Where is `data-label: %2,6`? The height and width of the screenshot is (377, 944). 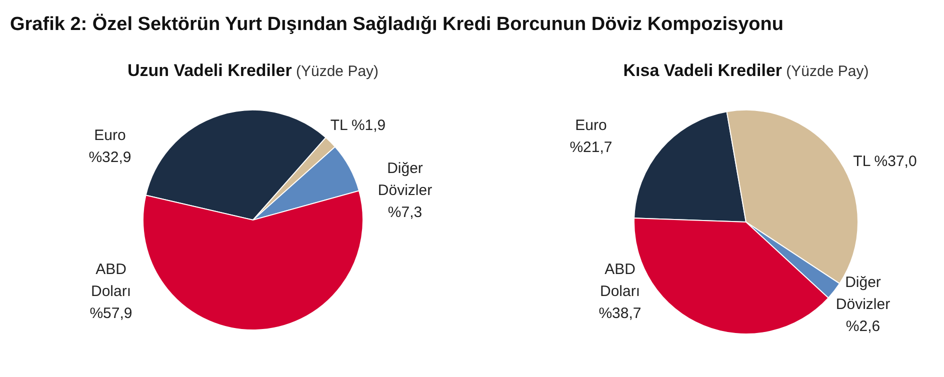
data-label: %2,6 is located at coordinates (863, 326).